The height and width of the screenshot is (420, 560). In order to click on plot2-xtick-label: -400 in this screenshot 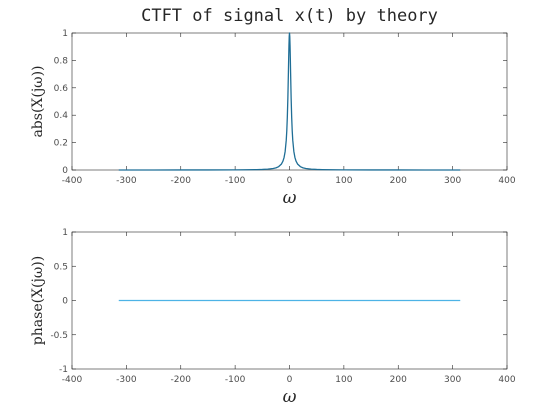, I will do `click(72, 380)`.